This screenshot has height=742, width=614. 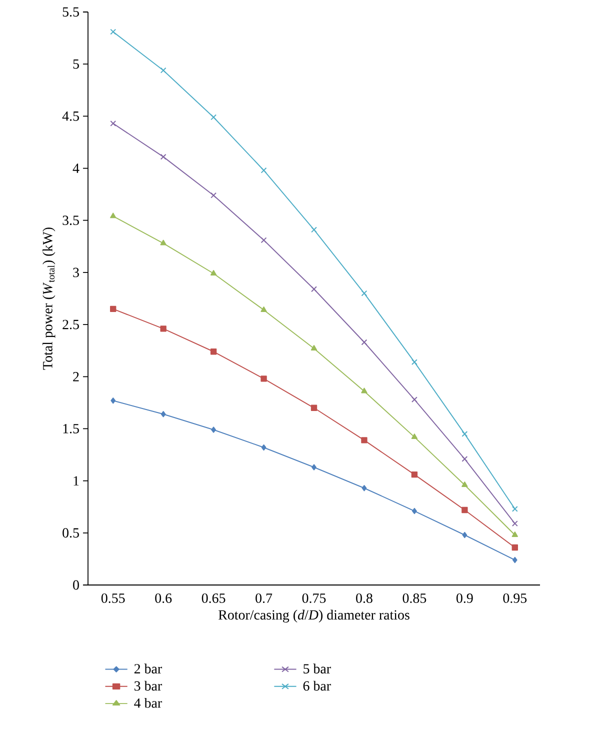 I want to click on x-tick-label: 0.7, so click(x=264, y=598).